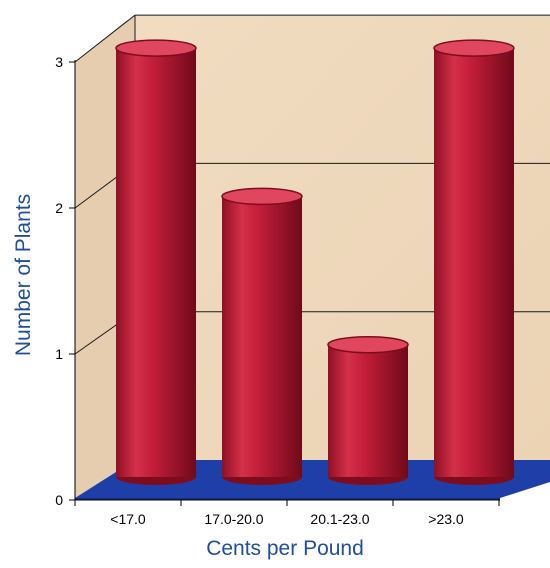  What do you see at coordinates (105, 38) in the screenshot?
I see `gridline-side` at bounding box center [105, 38].